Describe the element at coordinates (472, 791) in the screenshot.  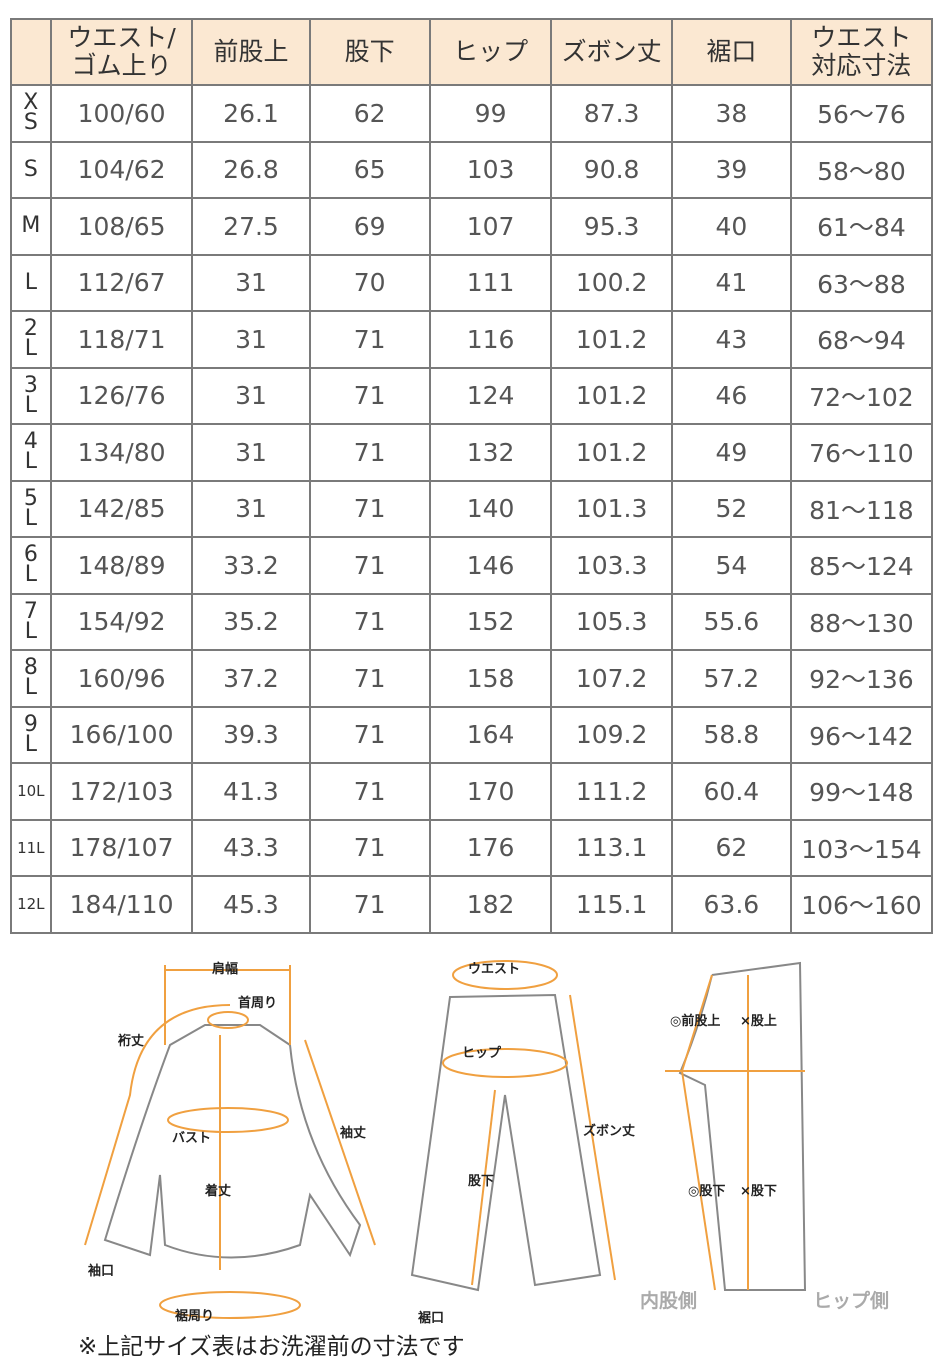
I see `table-row: 10L 172/103 41.3 71 170 111.2 60.4 99～148` at that location.